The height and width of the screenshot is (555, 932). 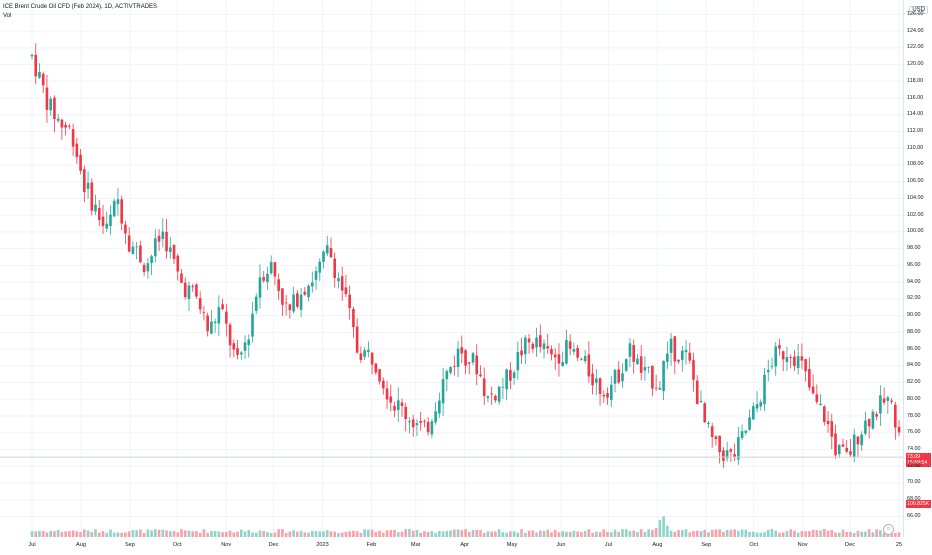 I want to click on price-tick-label: 100.00, so click(x=915, y=231).